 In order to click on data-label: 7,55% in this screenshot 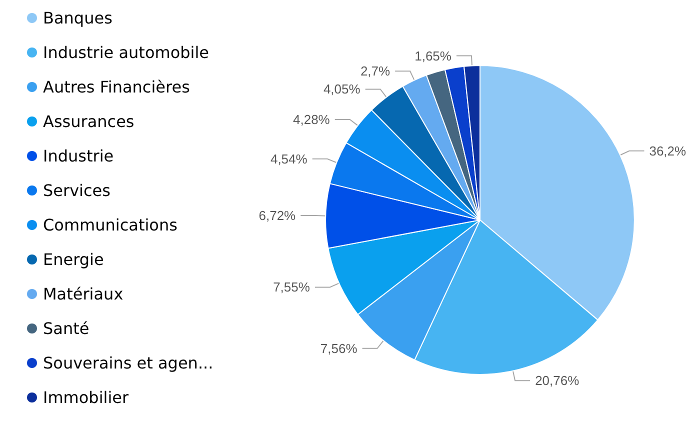, I will do `click(291, 287)`.